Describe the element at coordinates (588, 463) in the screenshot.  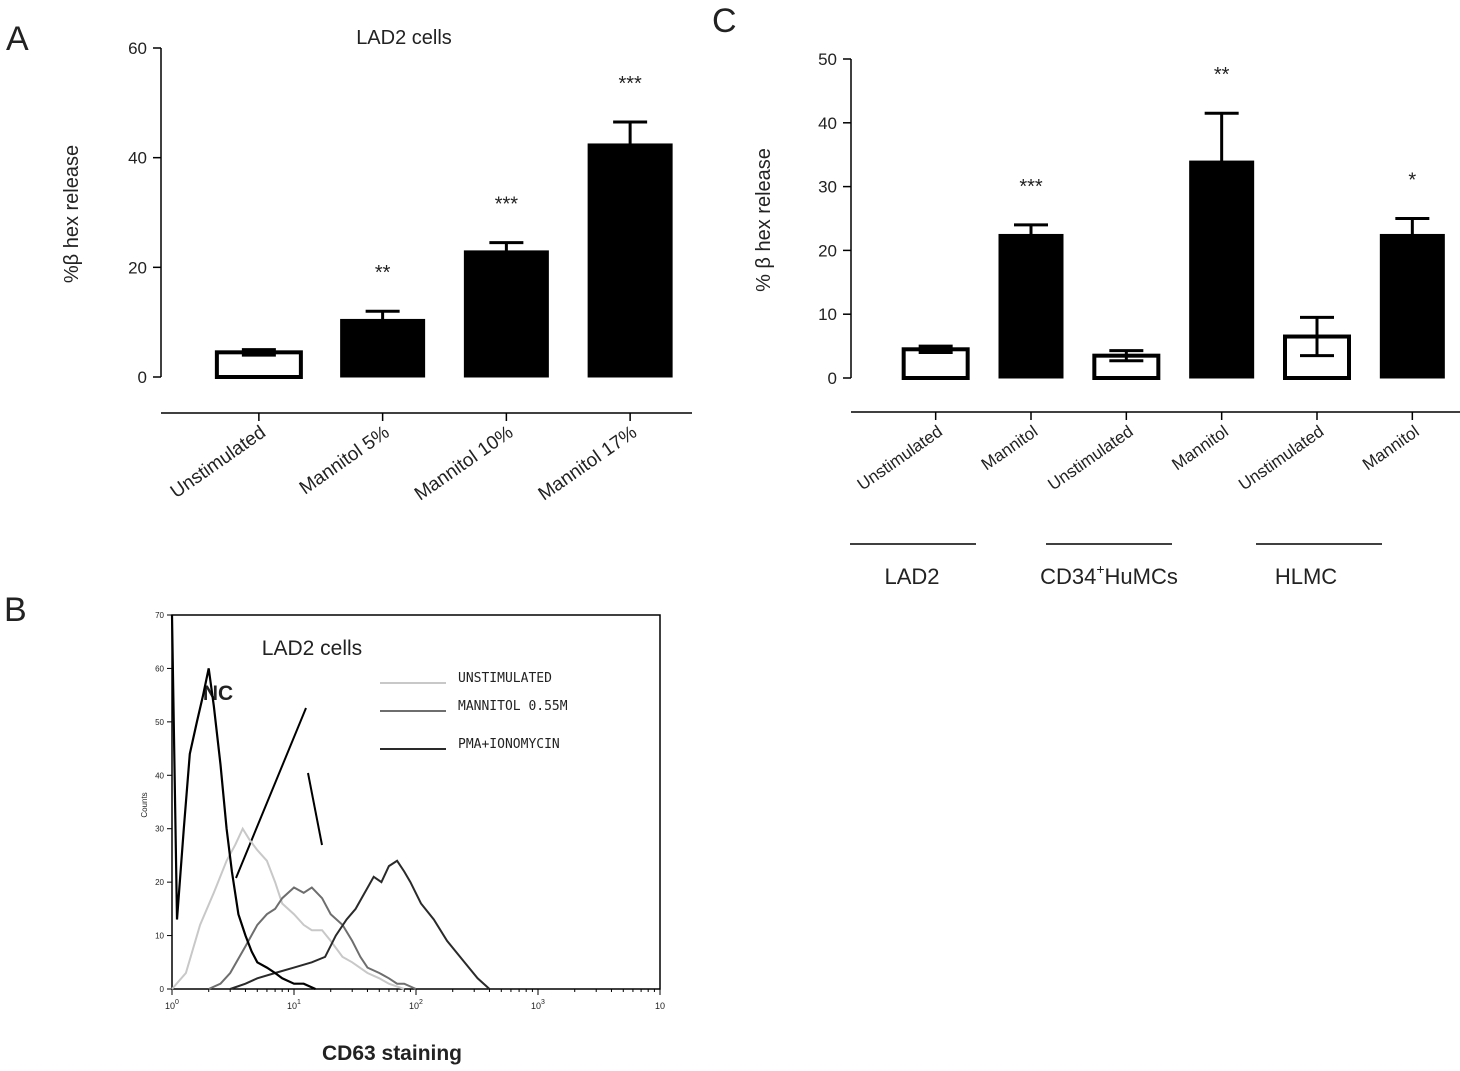
I see `x-tick-label: Mannitol 17%` at that location.